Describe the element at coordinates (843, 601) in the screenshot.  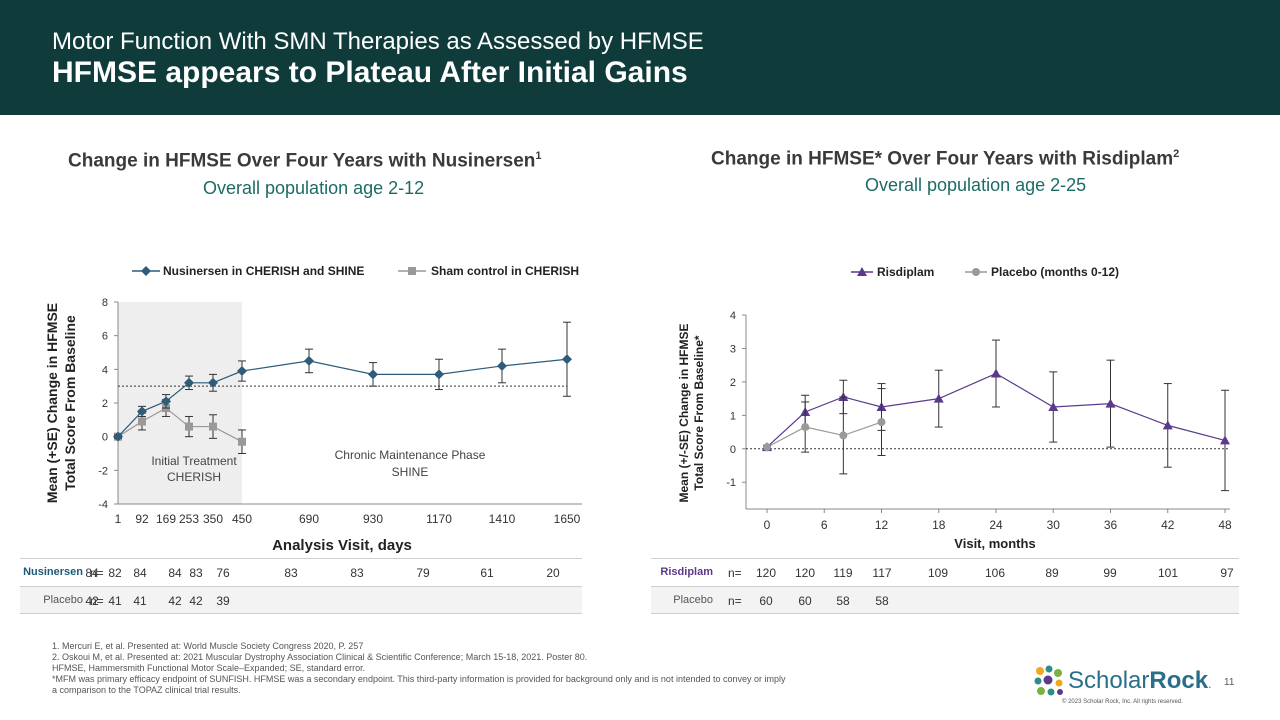
I see `n-table-cell: 58` at that location.